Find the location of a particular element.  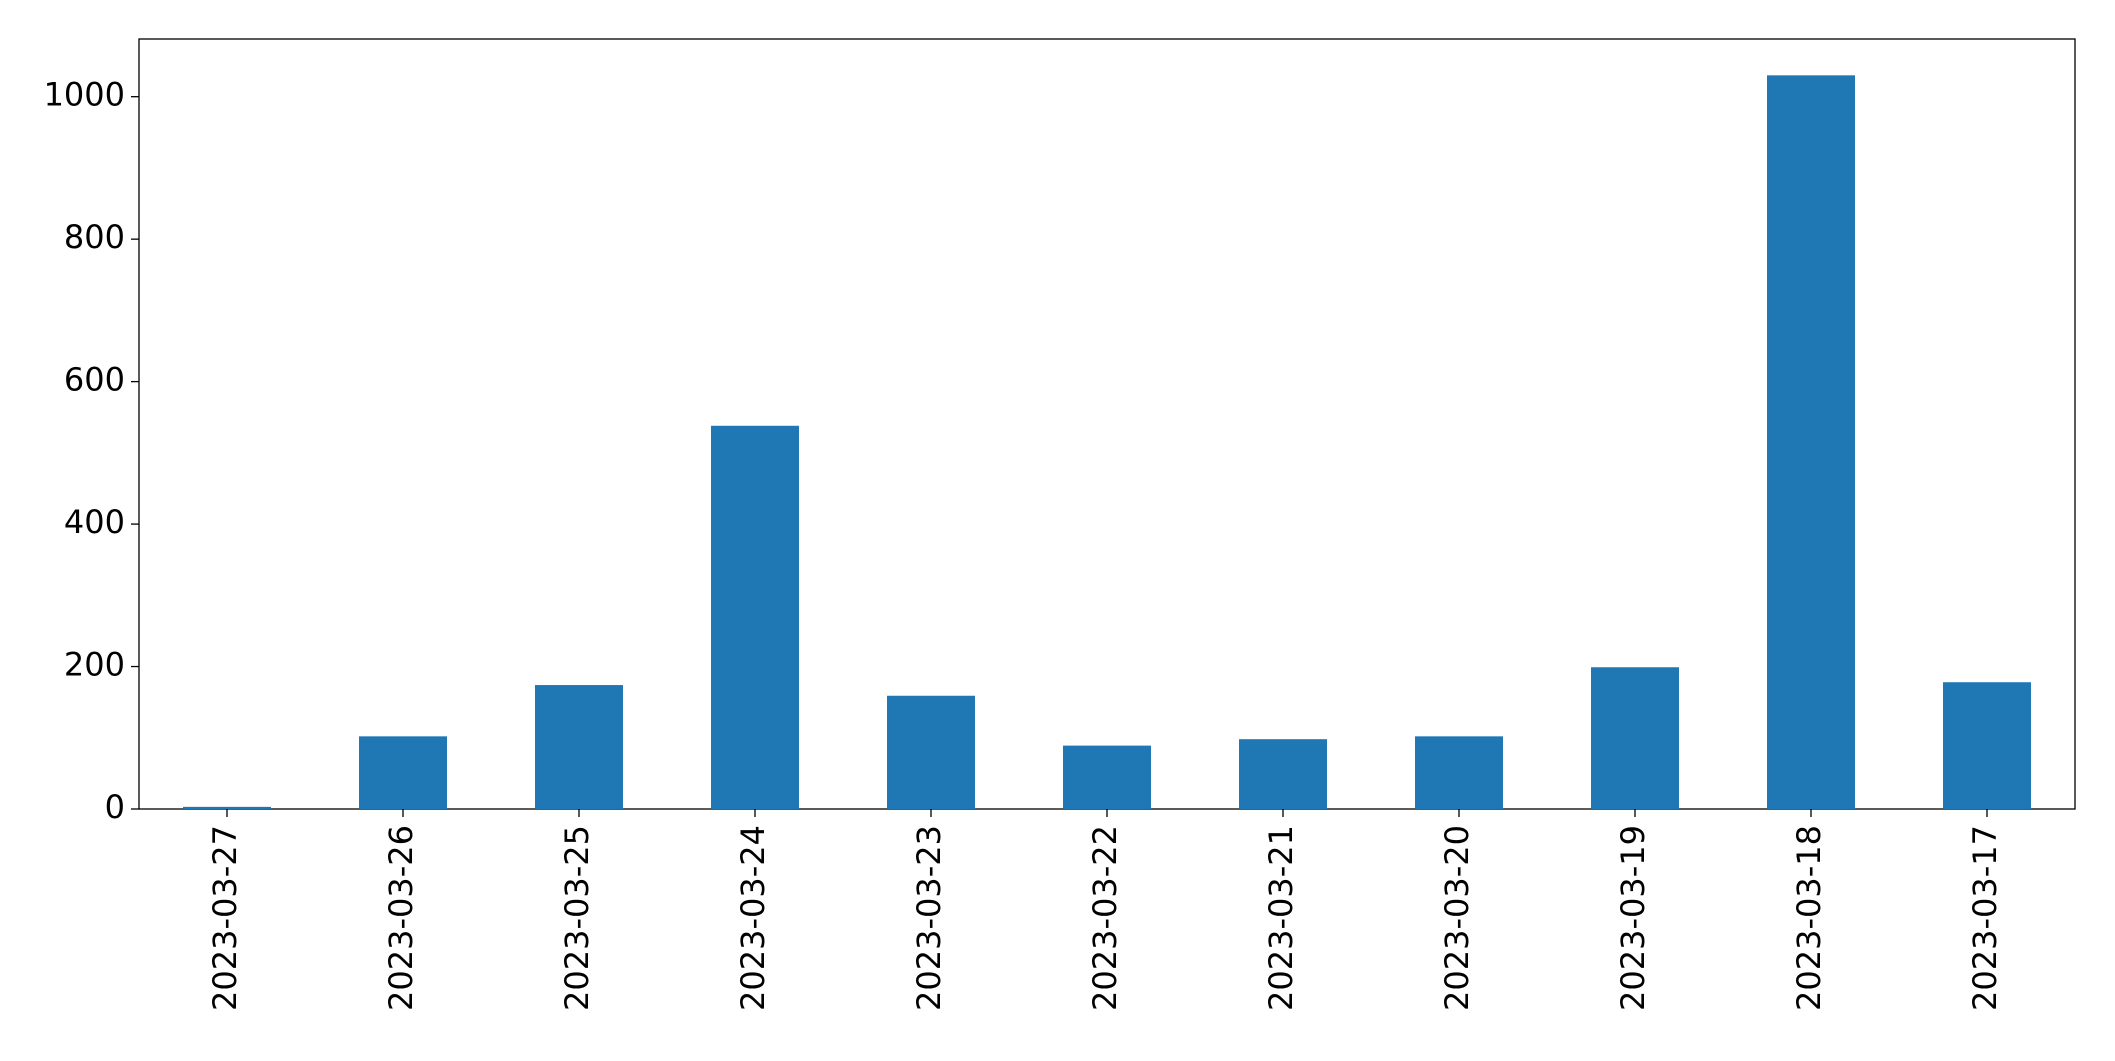

y-tick-label: 1000 is located at coordinates (84, 95).